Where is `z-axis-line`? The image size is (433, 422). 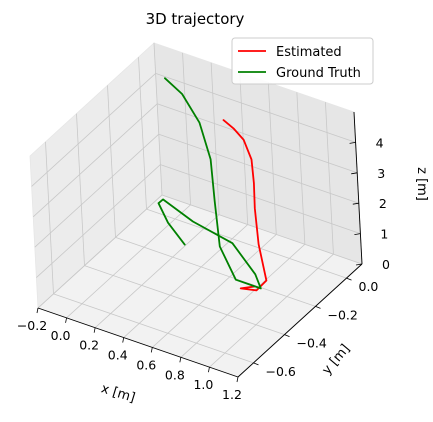 z-axis-line is located at coordinates (358, 188).